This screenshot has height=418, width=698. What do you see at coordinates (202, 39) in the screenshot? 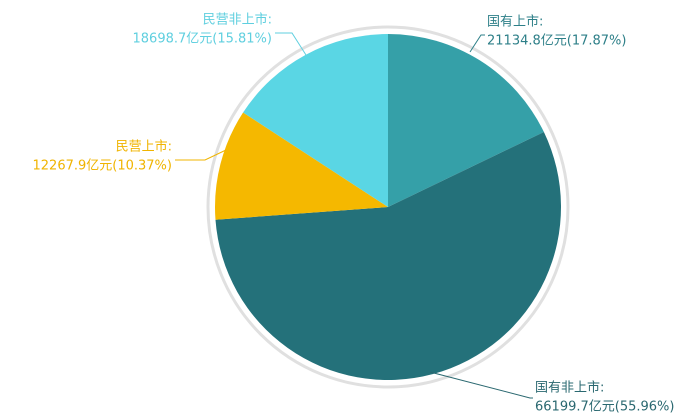
I see `slice-value-label: 18698.7亿元(15.81%)` at bounding box center [202, 39].